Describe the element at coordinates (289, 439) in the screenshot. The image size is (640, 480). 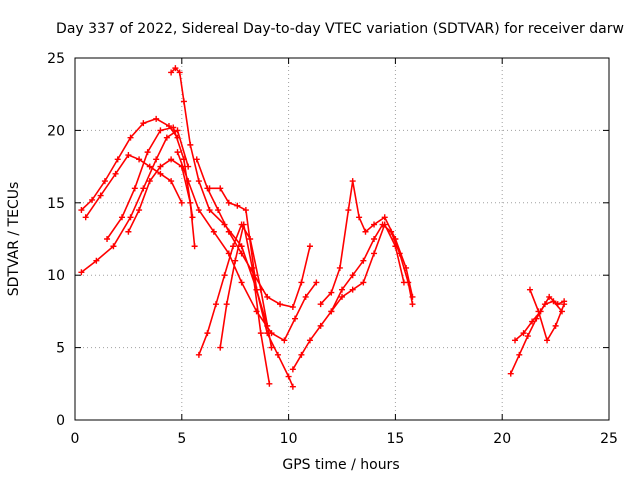
I see `x-tick-label: 10` at that location.